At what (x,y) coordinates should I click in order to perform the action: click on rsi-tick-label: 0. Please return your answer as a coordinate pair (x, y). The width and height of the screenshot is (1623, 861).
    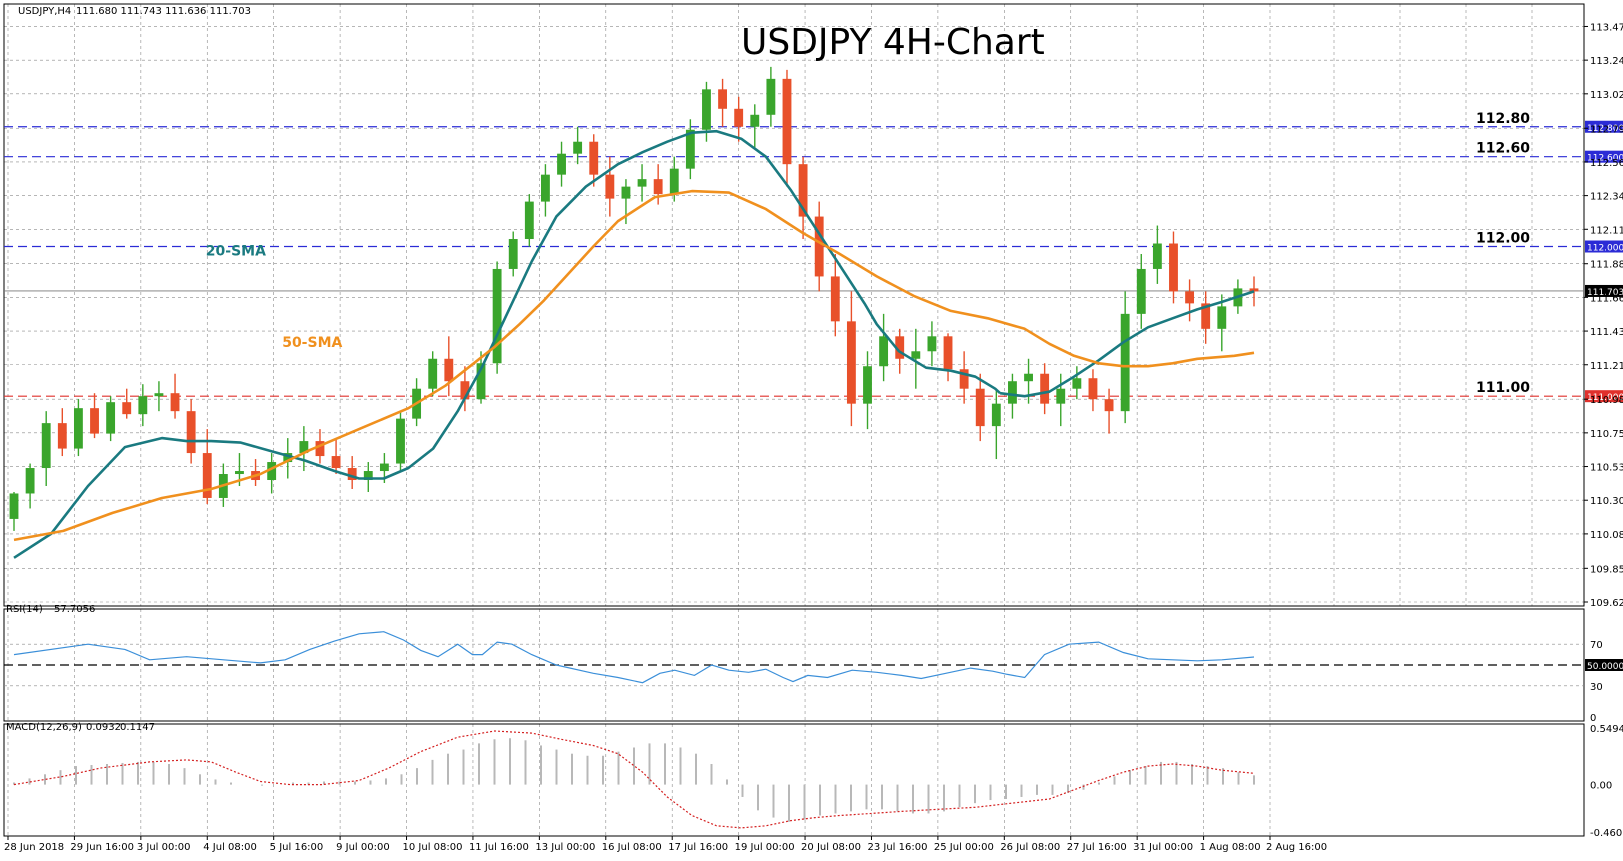
    Looking at the image, I should click on (1593, 718).